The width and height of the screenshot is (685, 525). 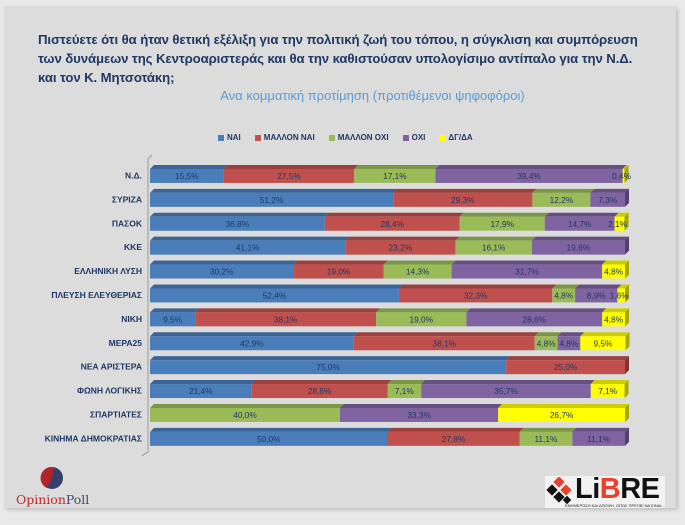 What do you see at coordinates (476, 295) in the screenshot?
I see `data-label: 32,3%` at bounding box center [476, 295].